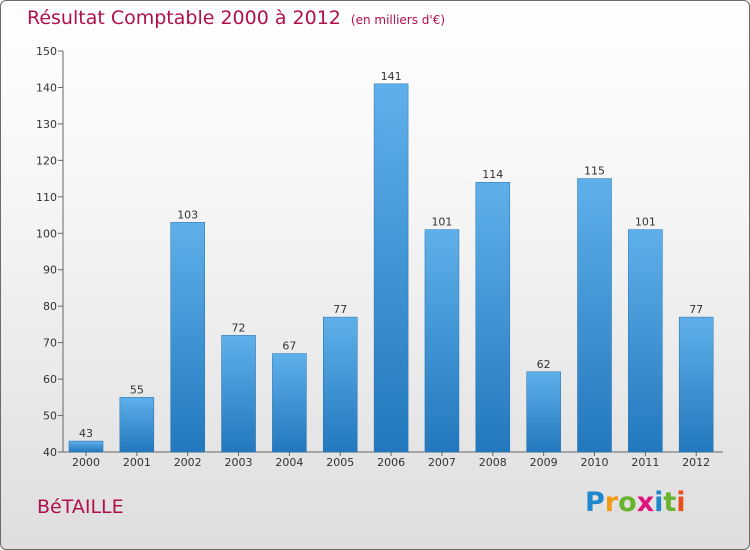 This screenshot has height=550, width=750. I want to click on x-tick-label: 2001, so click(137, 462).